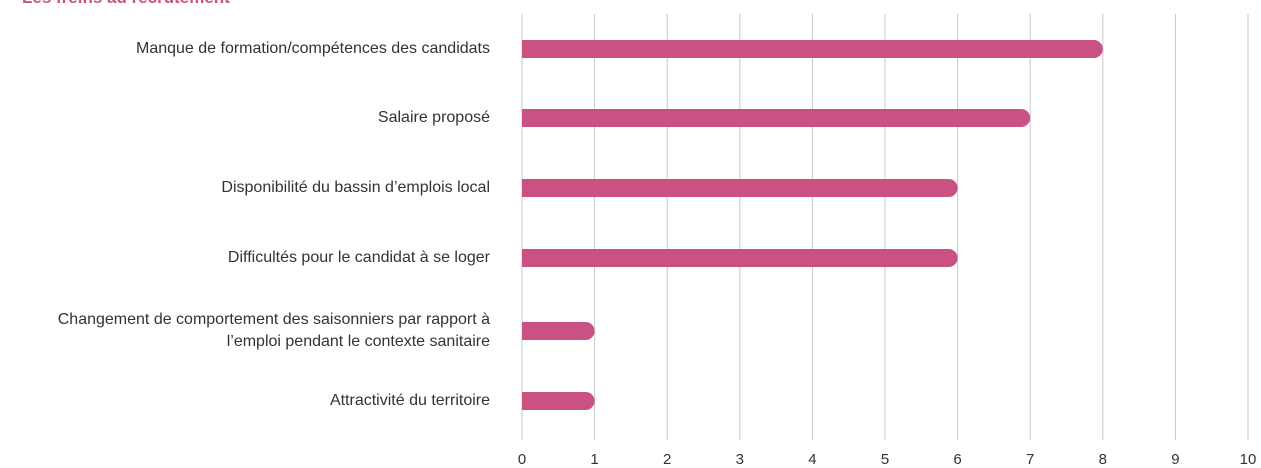 The image size is (1261, 468). I want to click on x-tick-label: 4, so click(812, 459).